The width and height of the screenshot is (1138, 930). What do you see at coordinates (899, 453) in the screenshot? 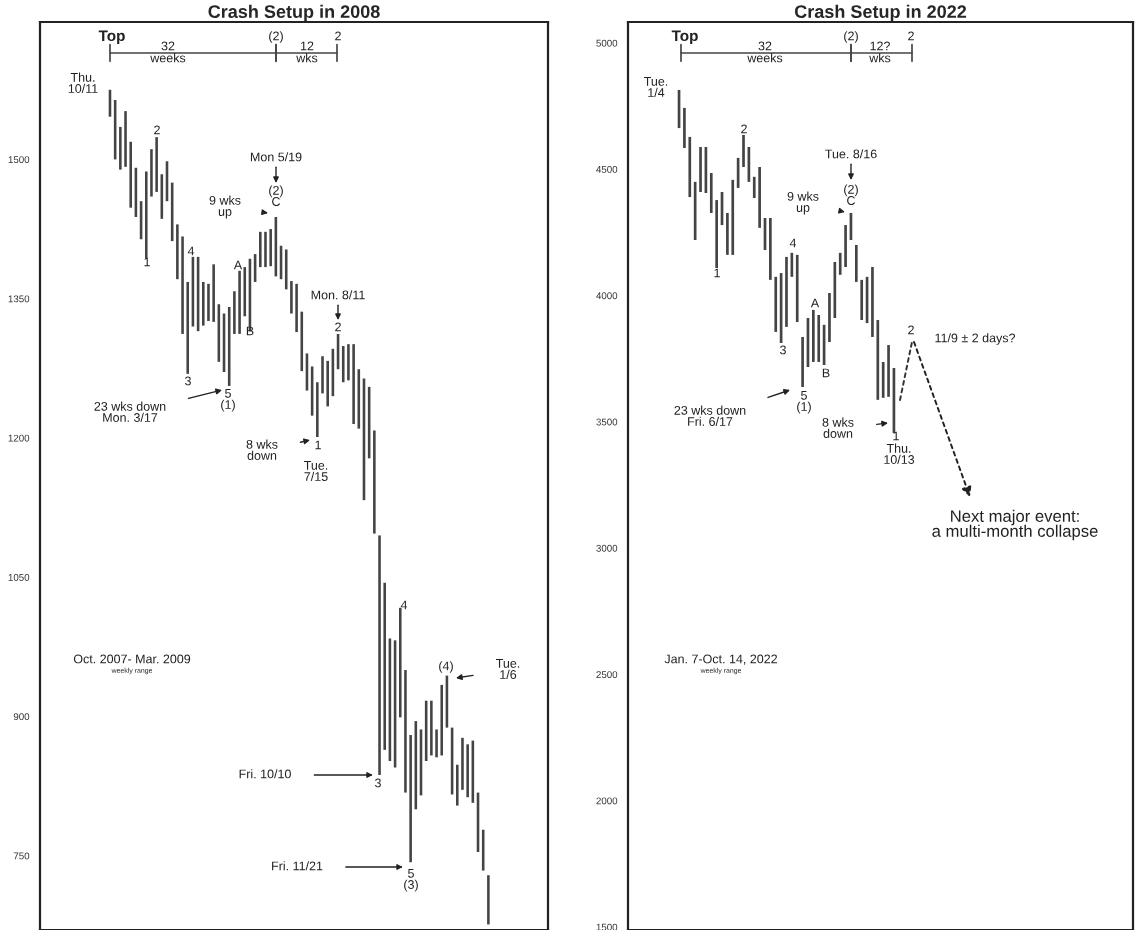
I see `annotation: Thu. 10/13` at bounding box center [899, 453].